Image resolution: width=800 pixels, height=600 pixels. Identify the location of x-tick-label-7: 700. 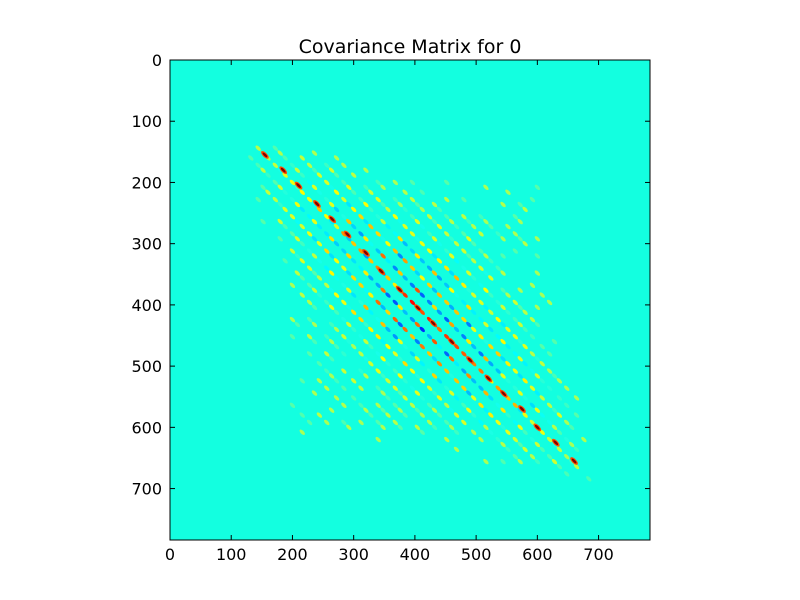
(598, 554).